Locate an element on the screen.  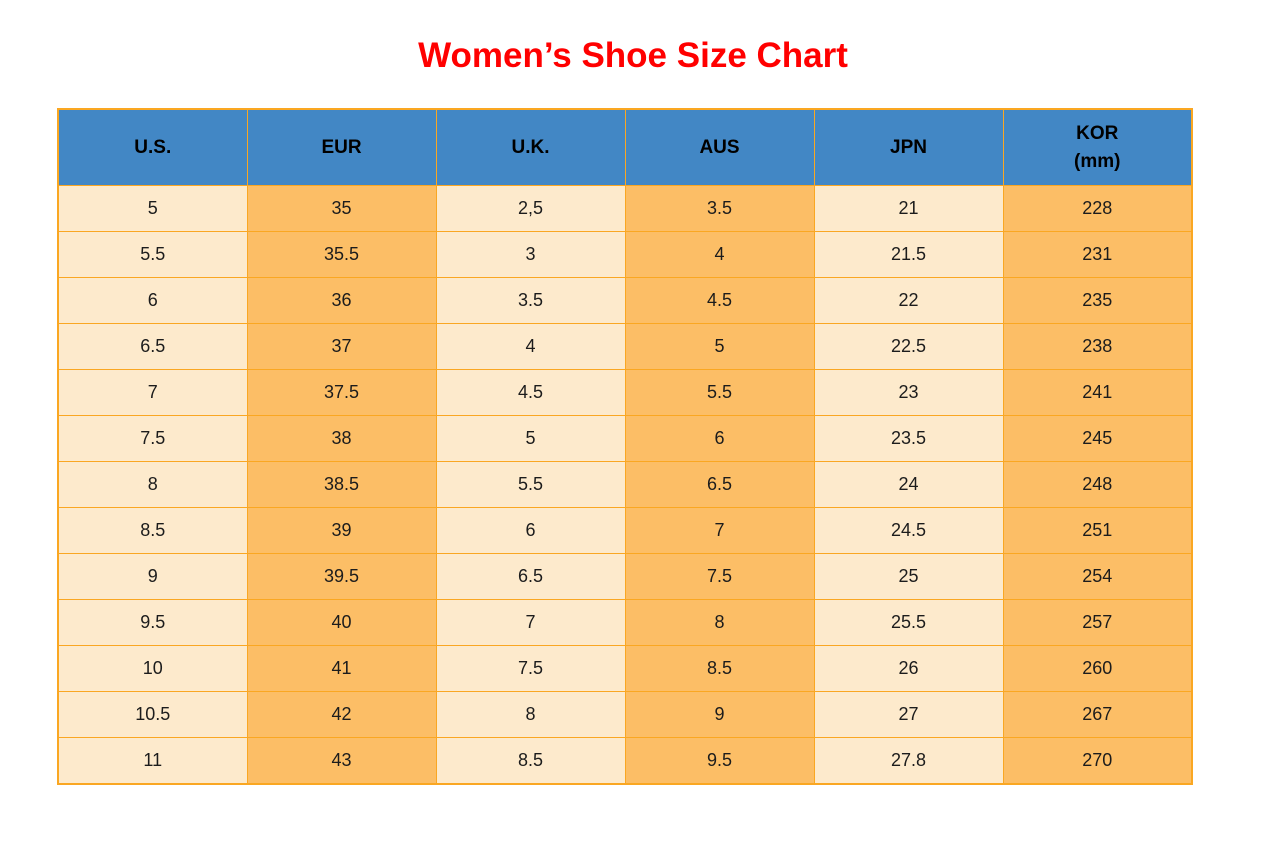
table-row: 8.5 39 6 7 24.5 251 is located at coordinates (625, 530).